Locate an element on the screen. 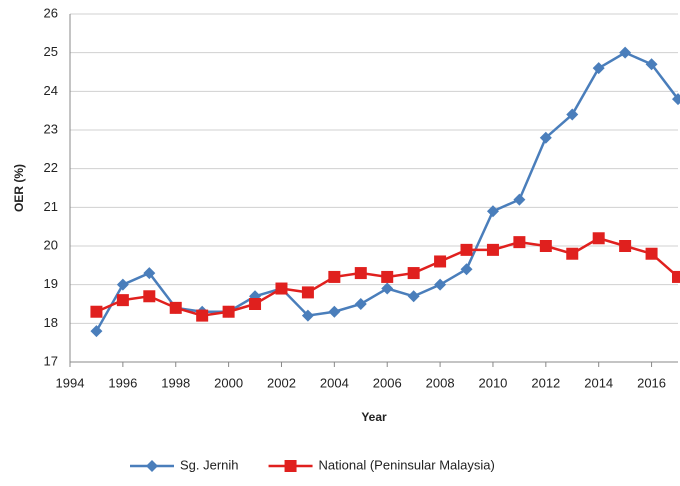  x-tick-label: 2016 is located at coordinates (651, 382).